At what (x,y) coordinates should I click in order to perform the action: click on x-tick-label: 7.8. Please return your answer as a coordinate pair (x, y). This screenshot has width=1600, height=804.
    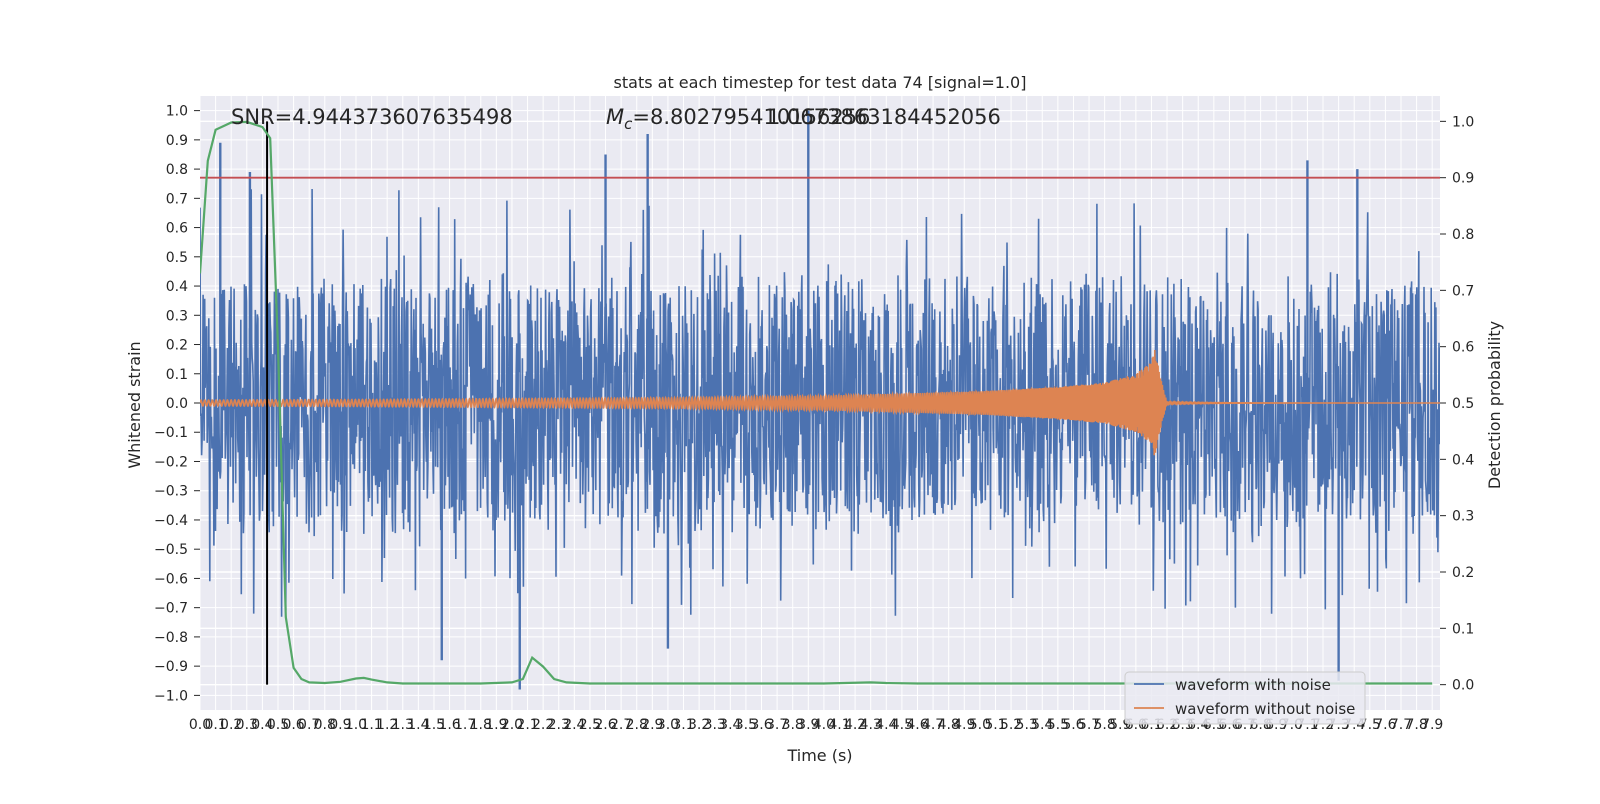
    Looking at the image, I should click on (1416, 725).